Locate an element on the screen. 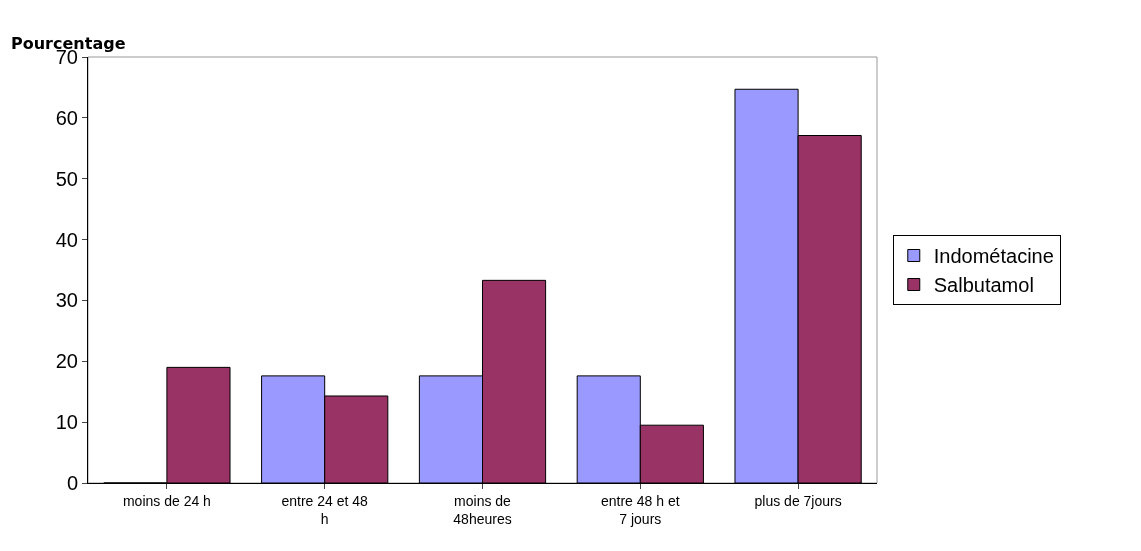 The width and height of the screenshot is (1141, 551). y-tick-label: 20 is located at coordinates (66, 361).